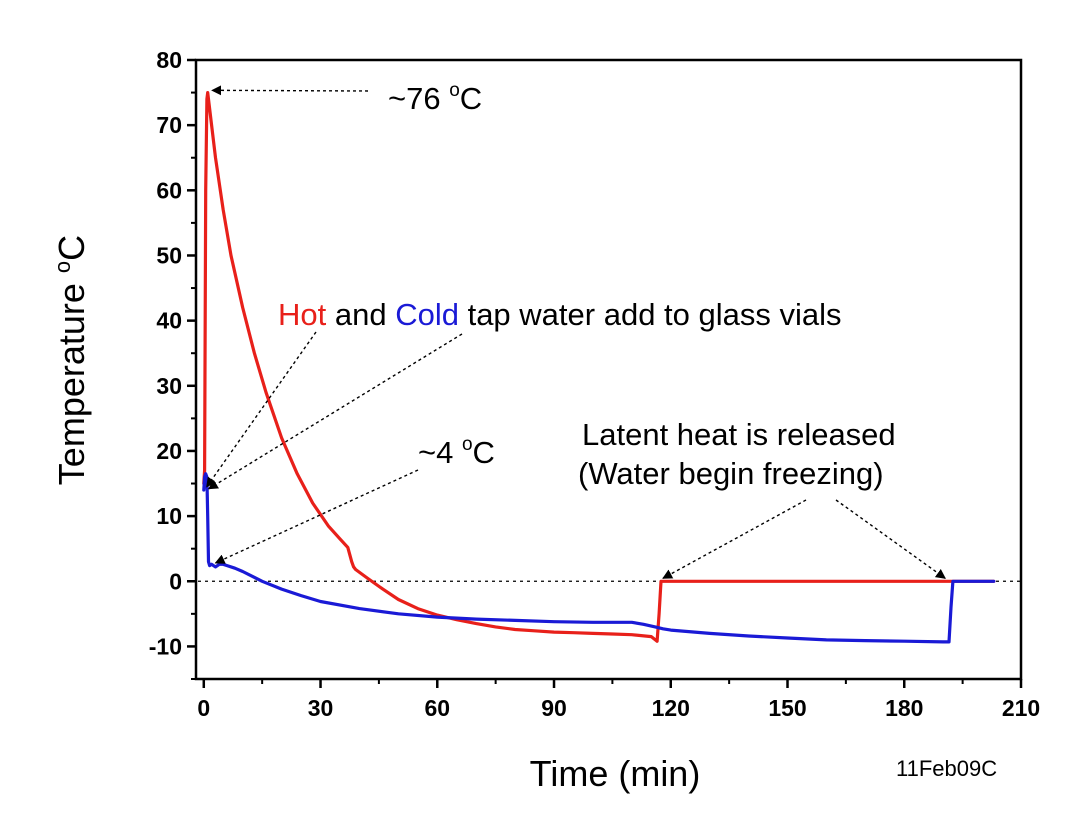  Describe the element at coordinates (427, 314) in the screenshot. I see `tap-water-cold: Cold` at that location.